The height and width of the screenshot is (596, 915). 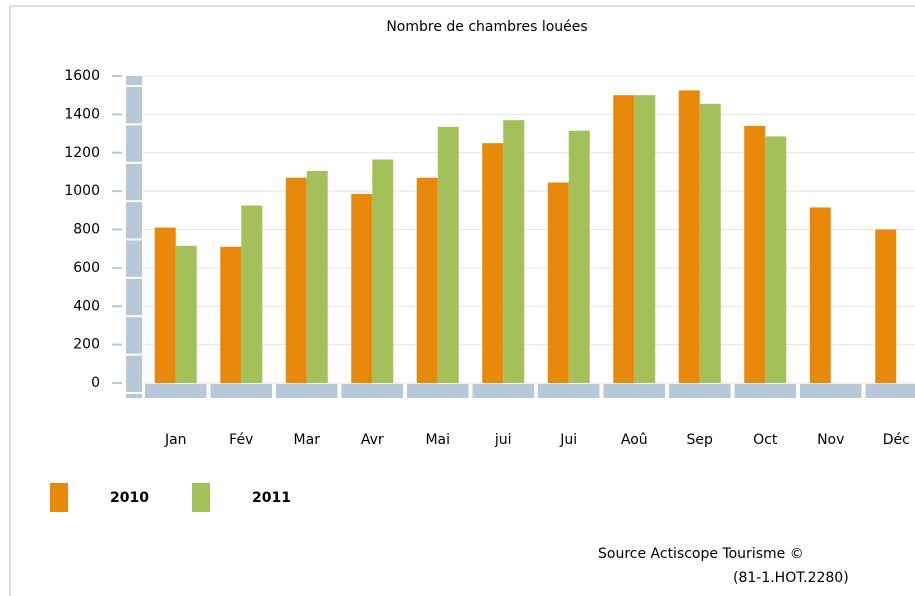 I want to click on x-tick-label: Déc, so click(x=896, y=440).